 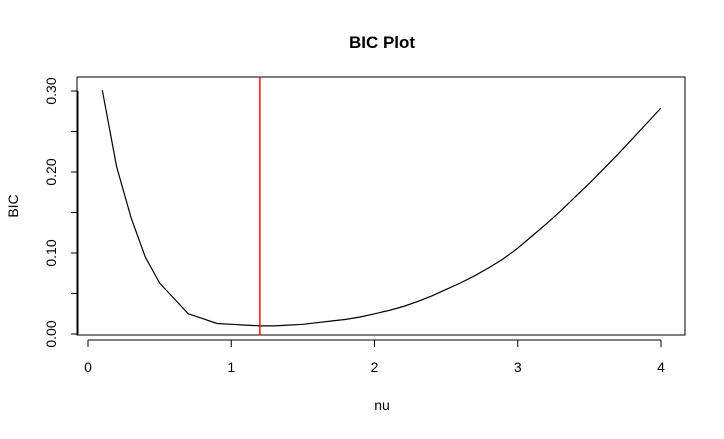 What do you see at coordinates (88, 367) in the screenshot?
I see `x-tick-label: 0` at bounding box center [88, 367].